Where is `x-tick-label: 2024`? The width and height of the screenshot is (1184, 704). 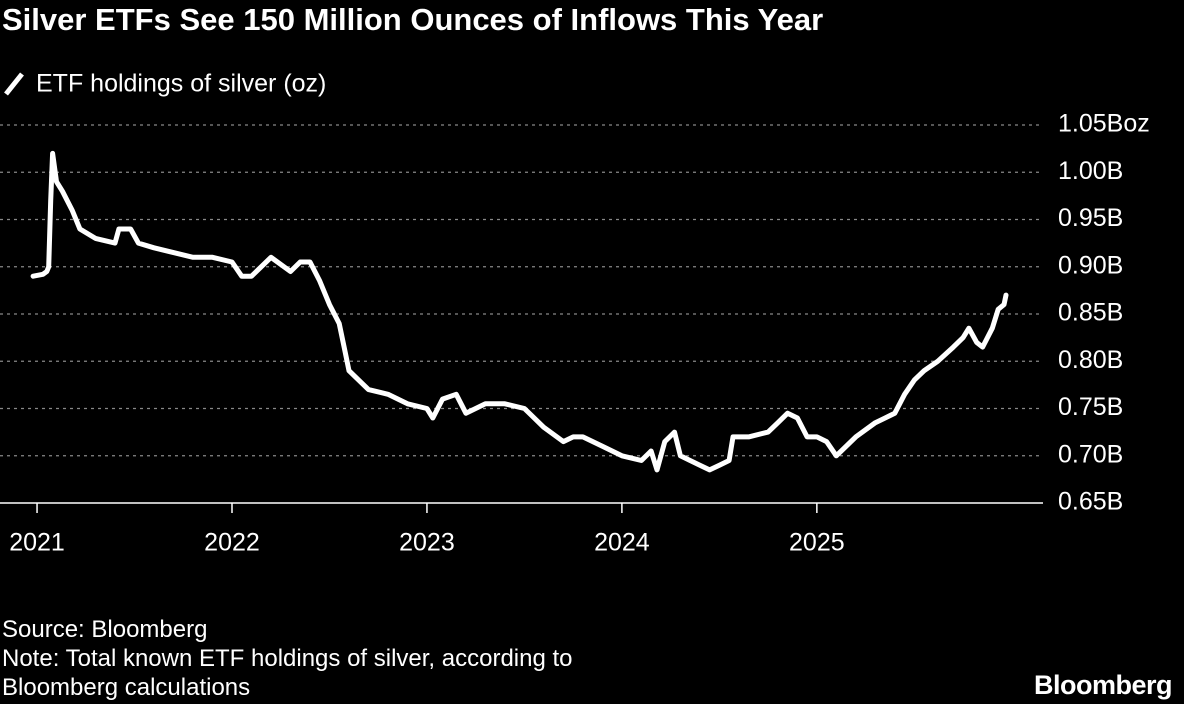
x-tick-label: 2024 is located at coordinates (622, 543).